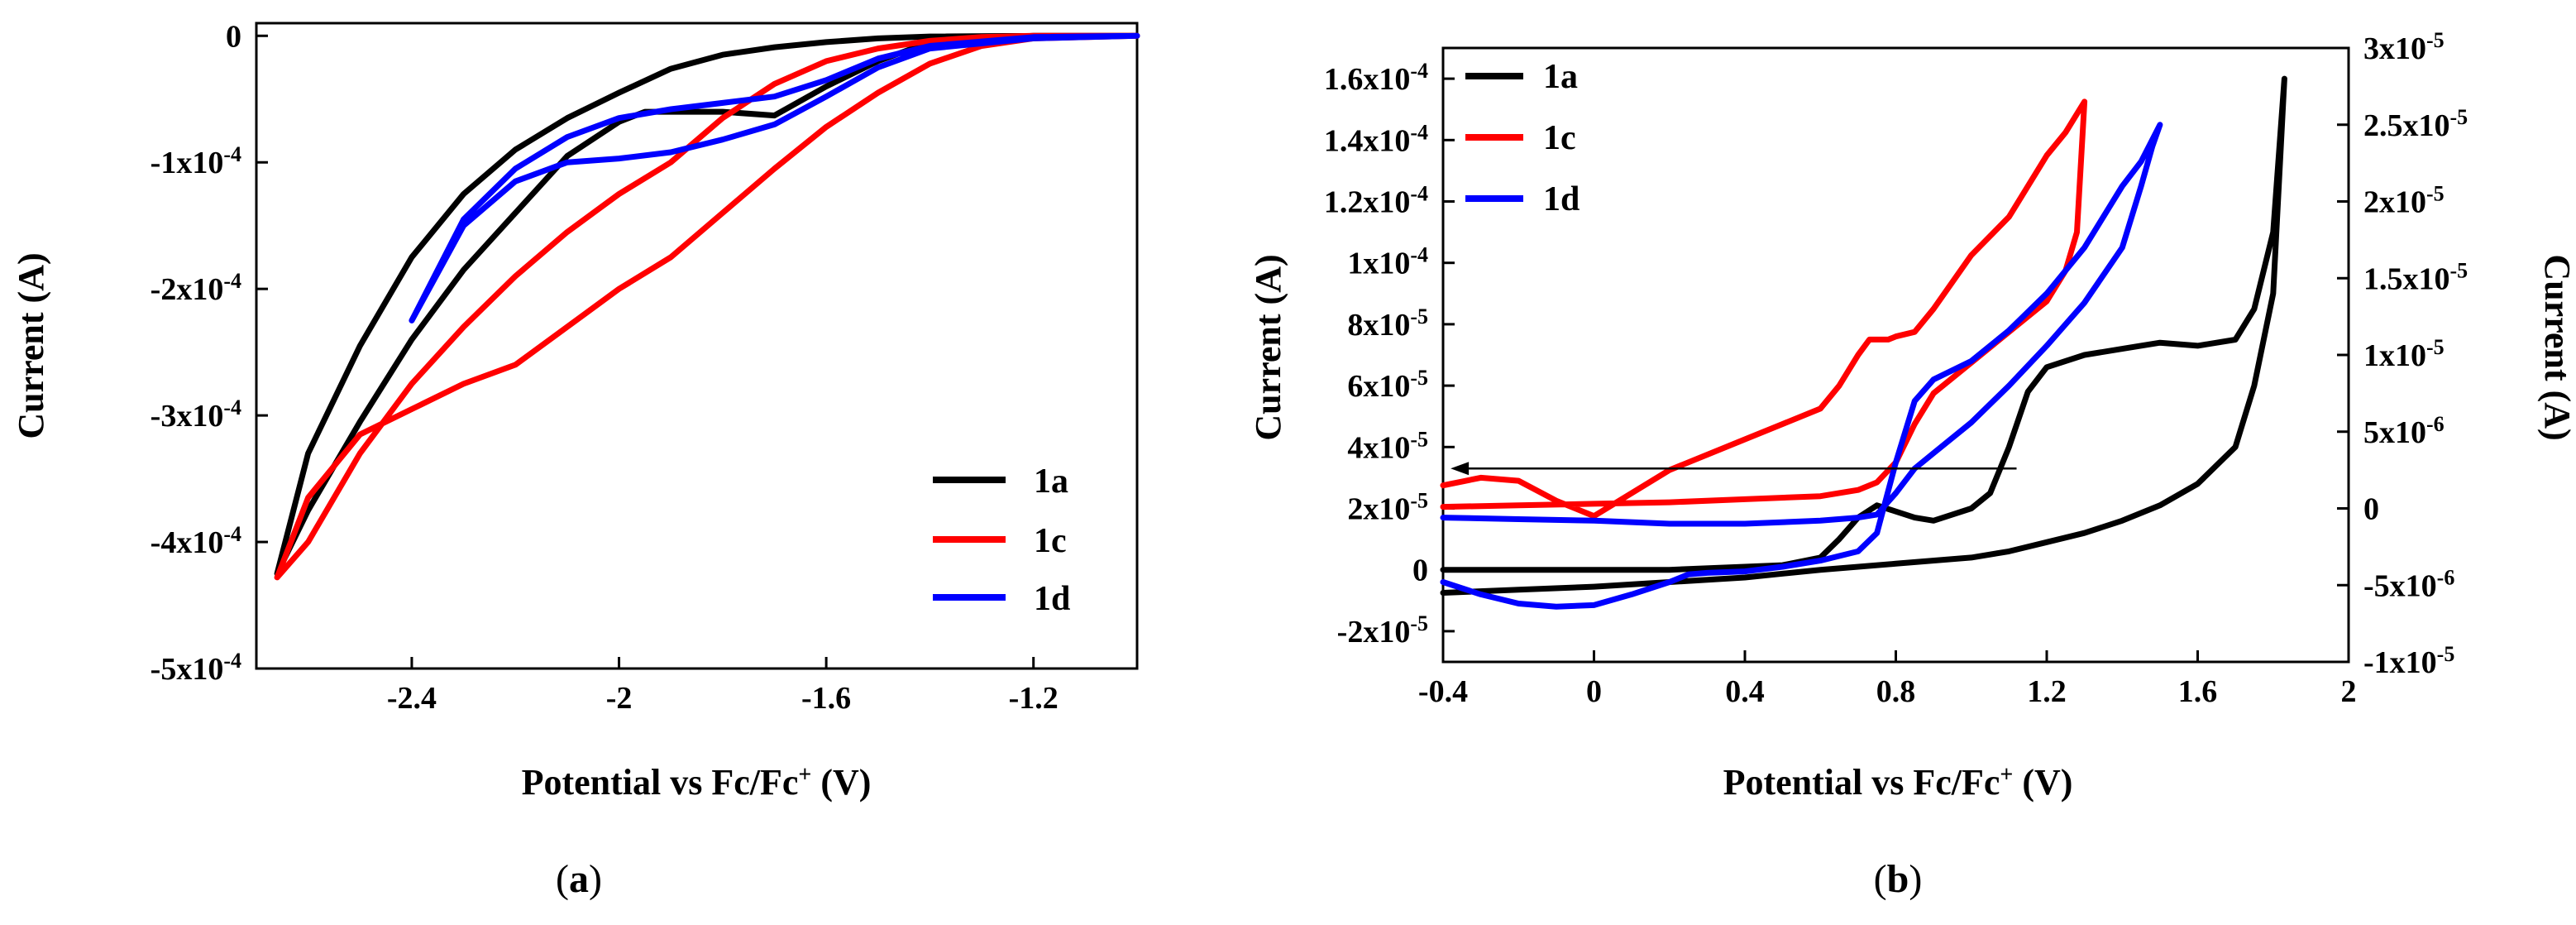 The image size is (2576, 925). Describe the element at coordinates (1896, 692) in the screenshot. I see `x-tick-label: 0.8` at that location.